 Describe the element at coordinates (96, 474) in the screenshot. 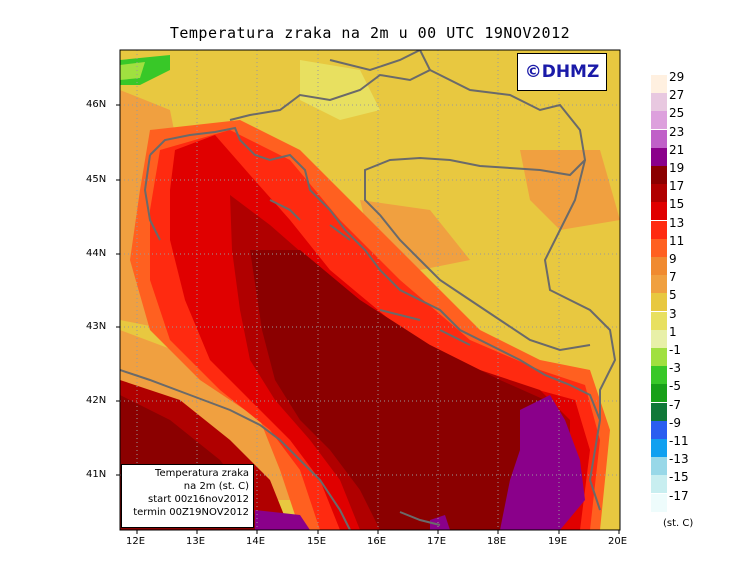

I see `lat-label: 41N` at that location.